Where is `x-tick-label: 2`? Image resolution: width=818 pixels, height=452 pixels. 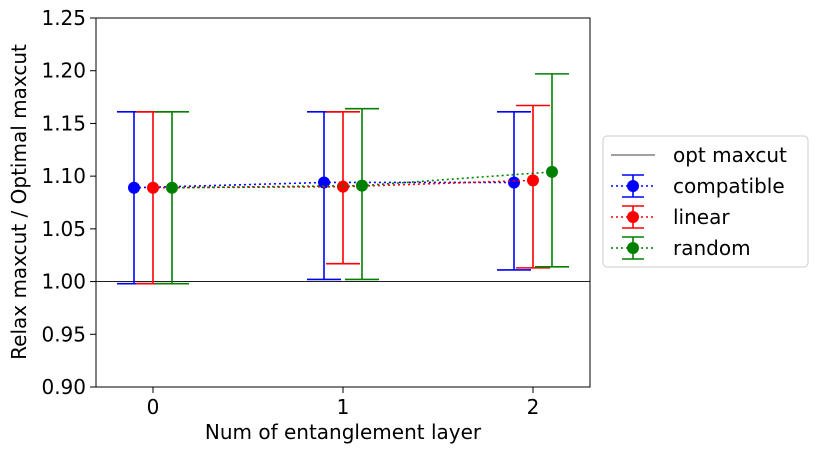
x-tick-label: 2 is located at coordinates (533, 407).